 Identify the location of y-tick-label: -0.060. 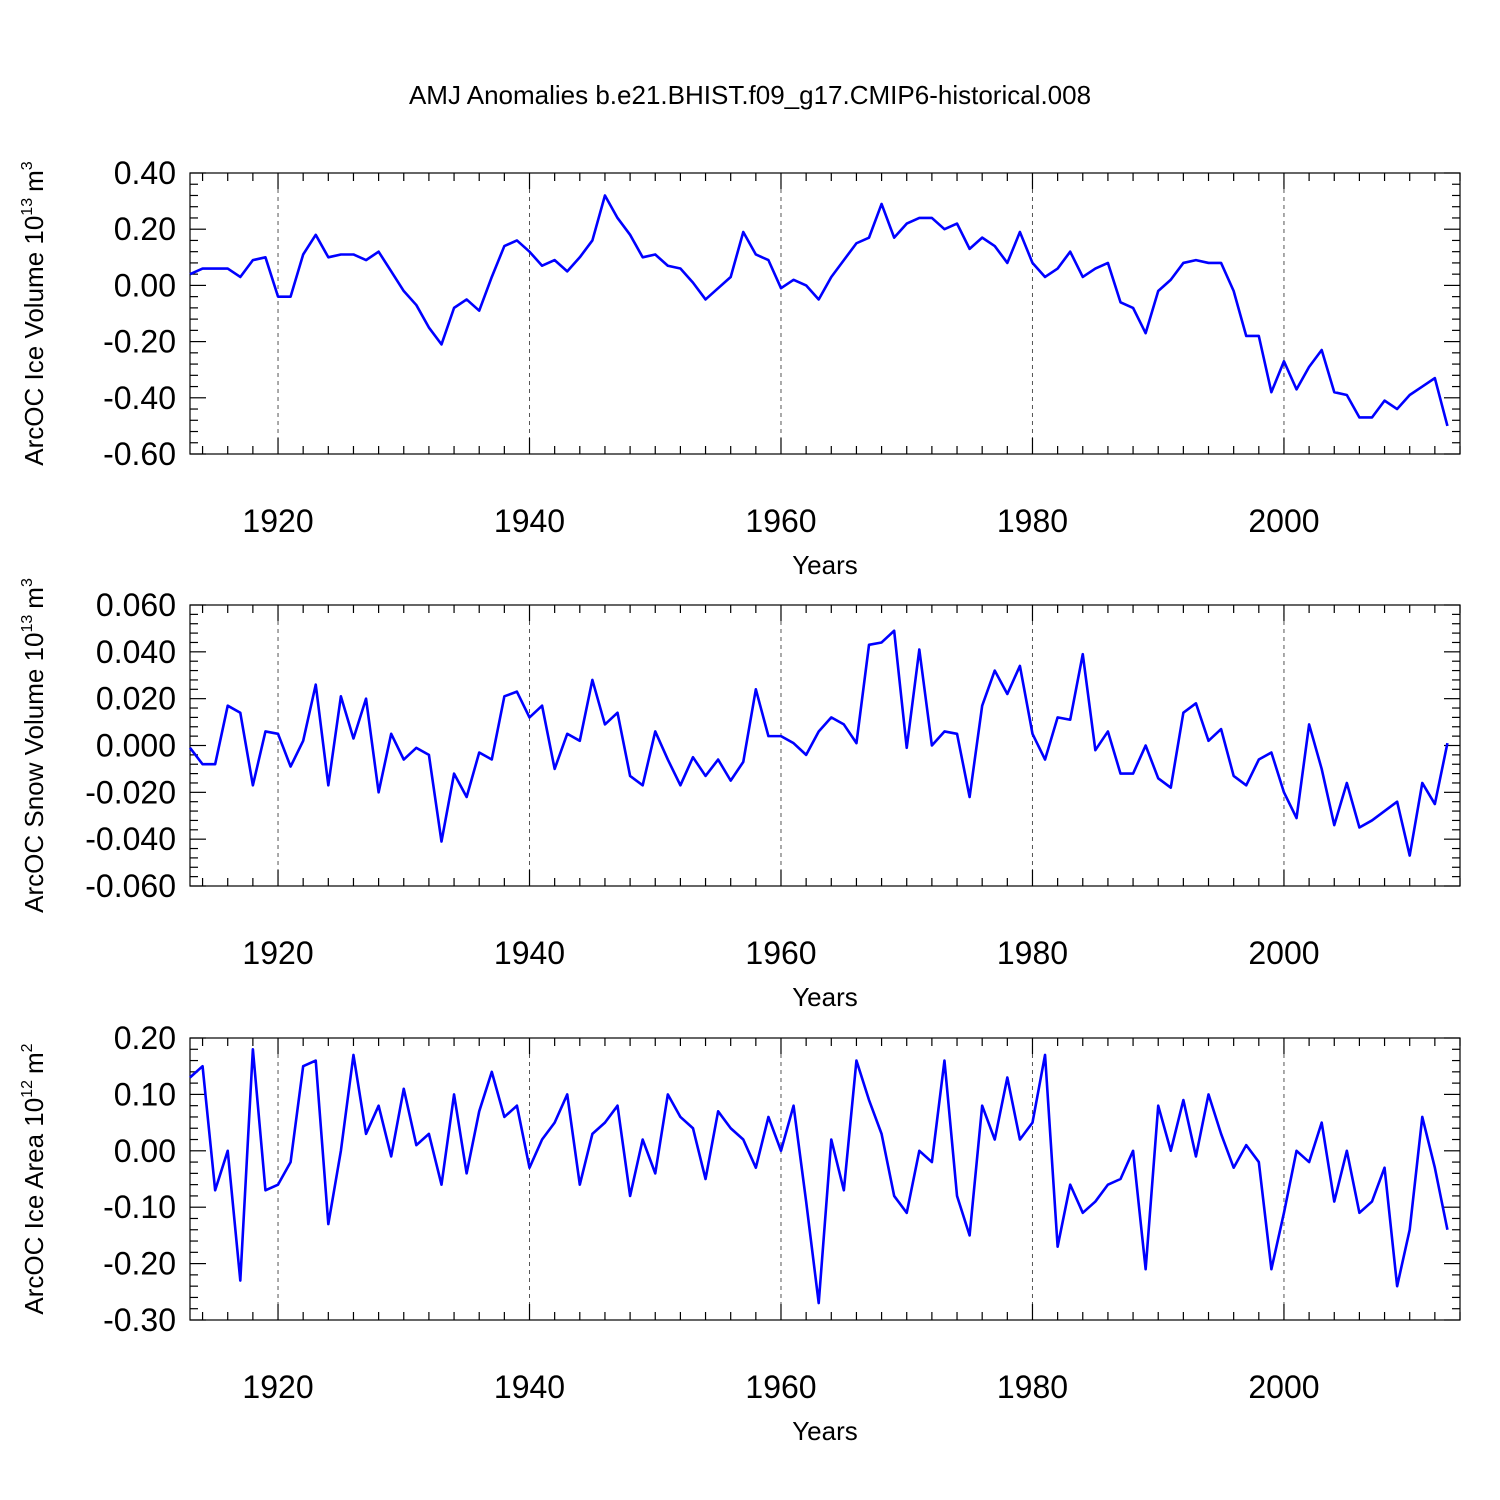
(130, 886).